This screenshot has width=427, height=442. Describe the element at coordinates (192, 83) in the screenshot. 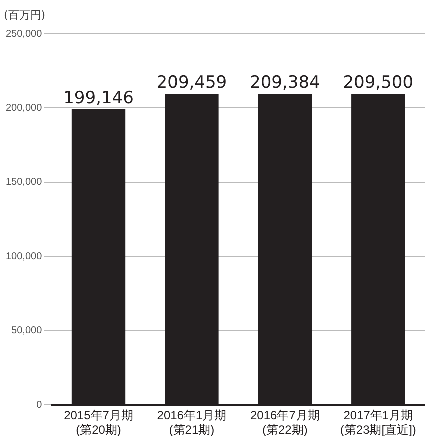

I see `data-label: 209,459` at that location.